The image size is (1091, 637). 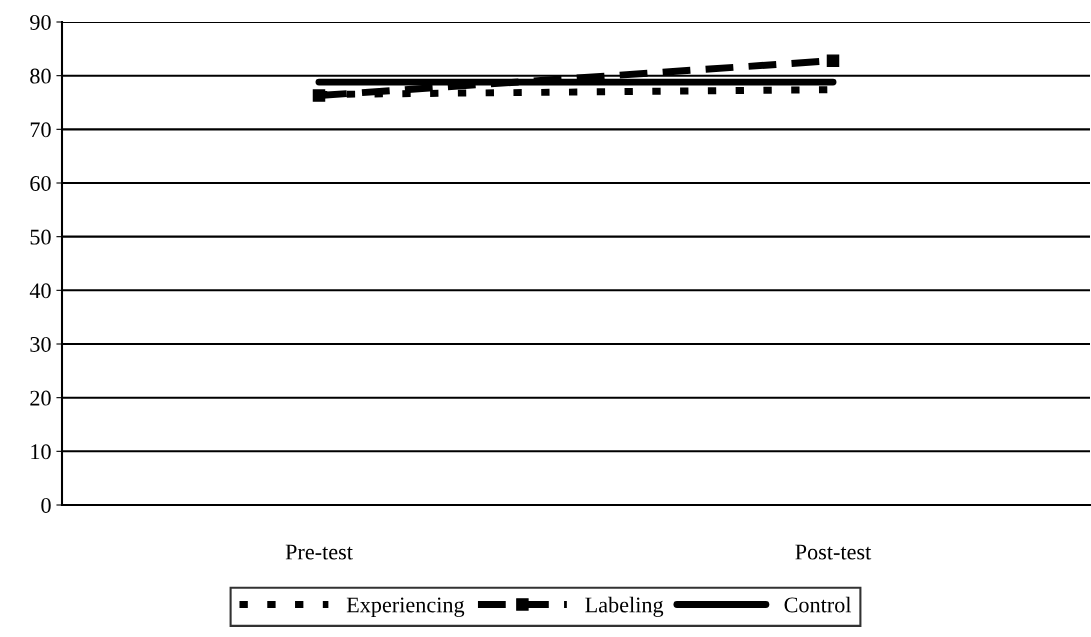 What do you see at coordinates (40, 22) in the screenshot?
I see `y-tick-label: 90` at bounding box center [40, 22].